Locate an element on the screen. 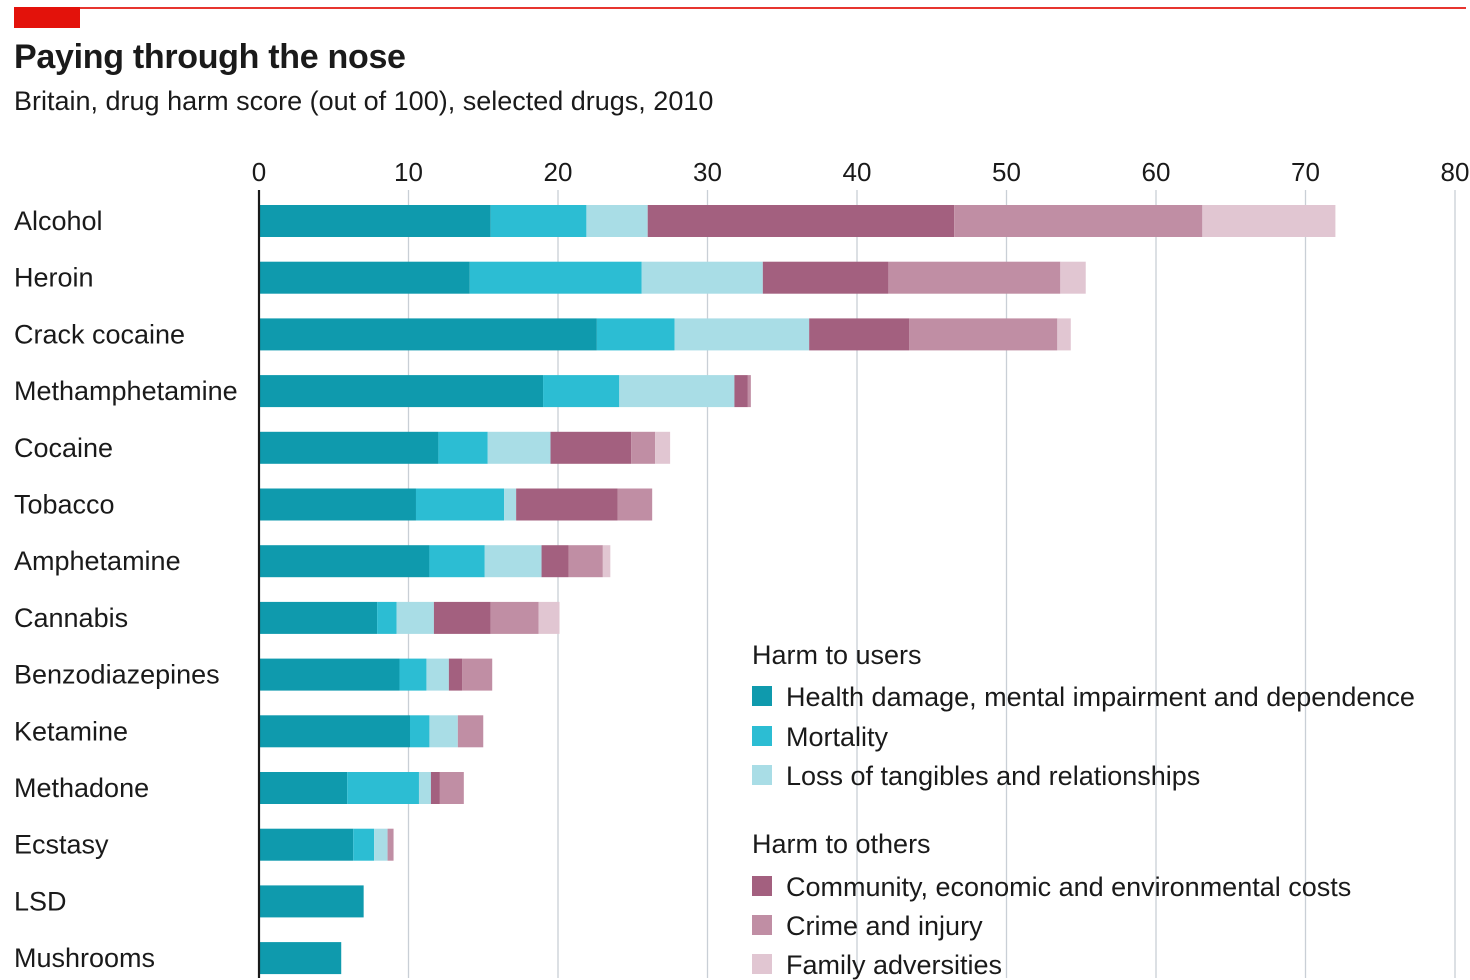  category-label: Cocaine is located at coordinates (63, 448).